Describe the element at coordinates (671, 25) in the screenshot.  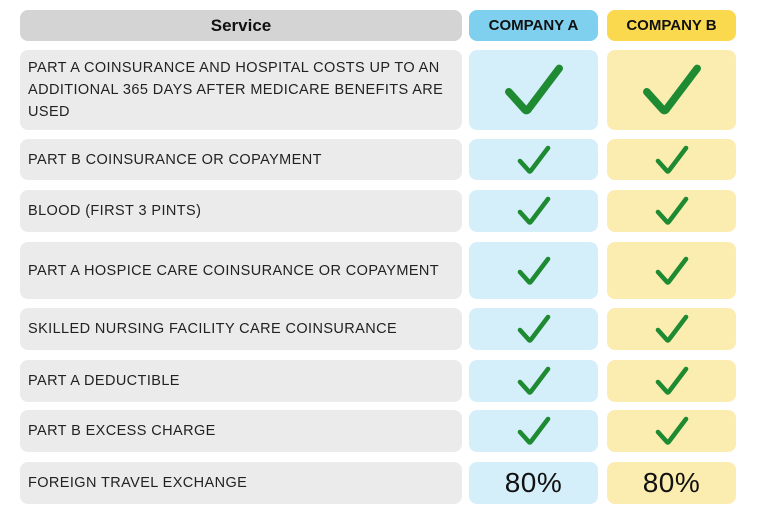
I see `company-b-column-header: COMPANY B` at that location.